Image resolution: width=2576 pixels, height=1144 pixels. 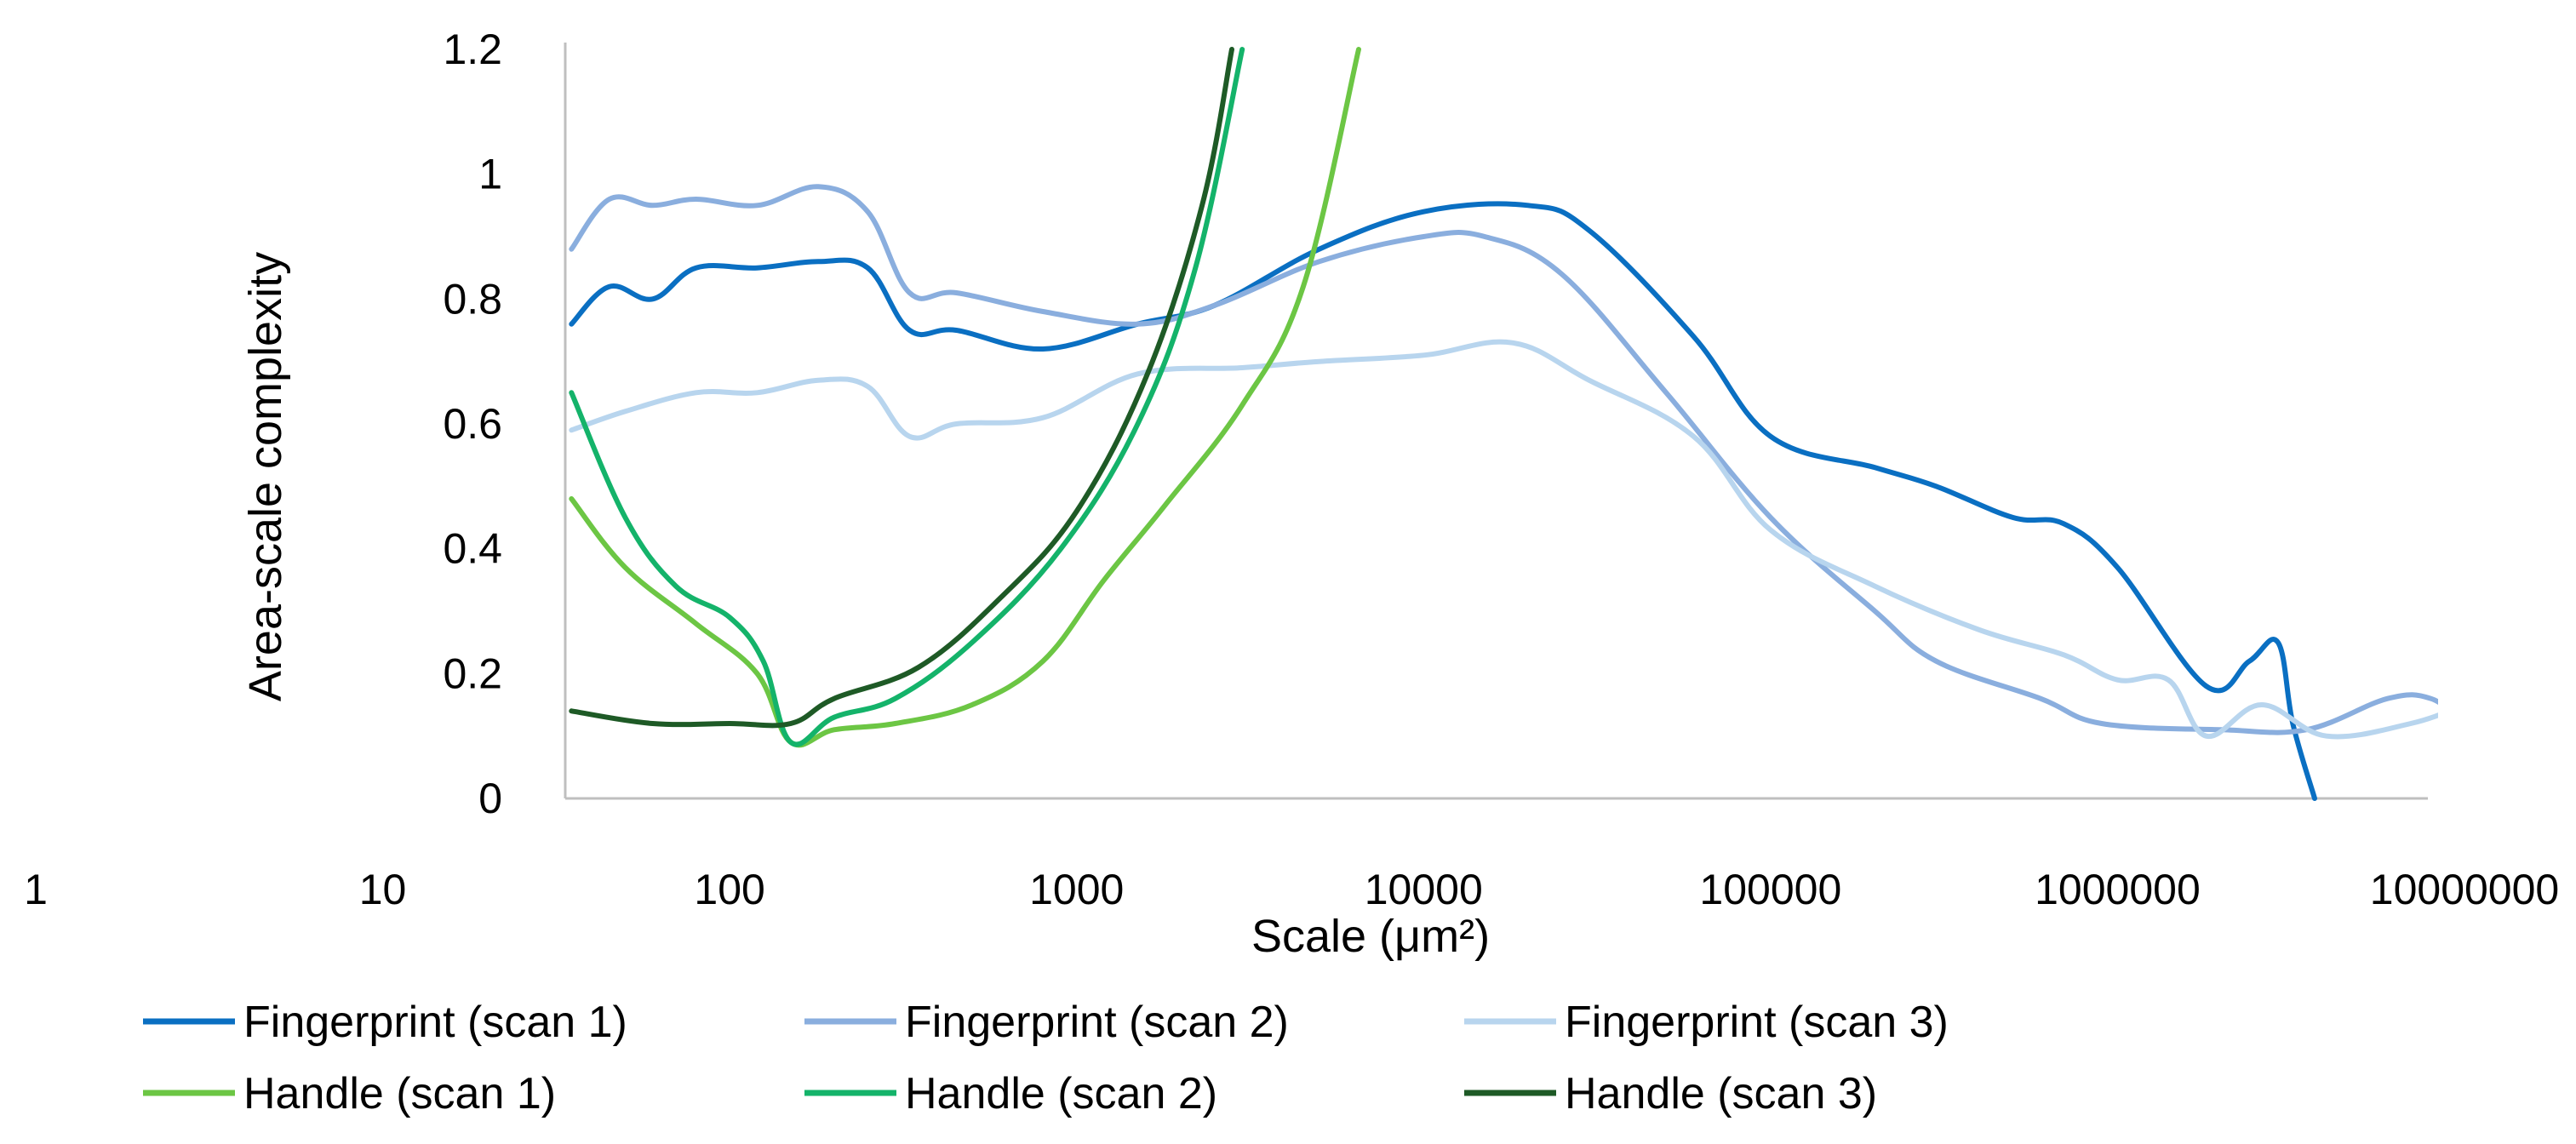 What do you see at coordinates (472, 49) in the screenshot?
I see `y-tick-label: 1.2` at bounding box center [472, 49].